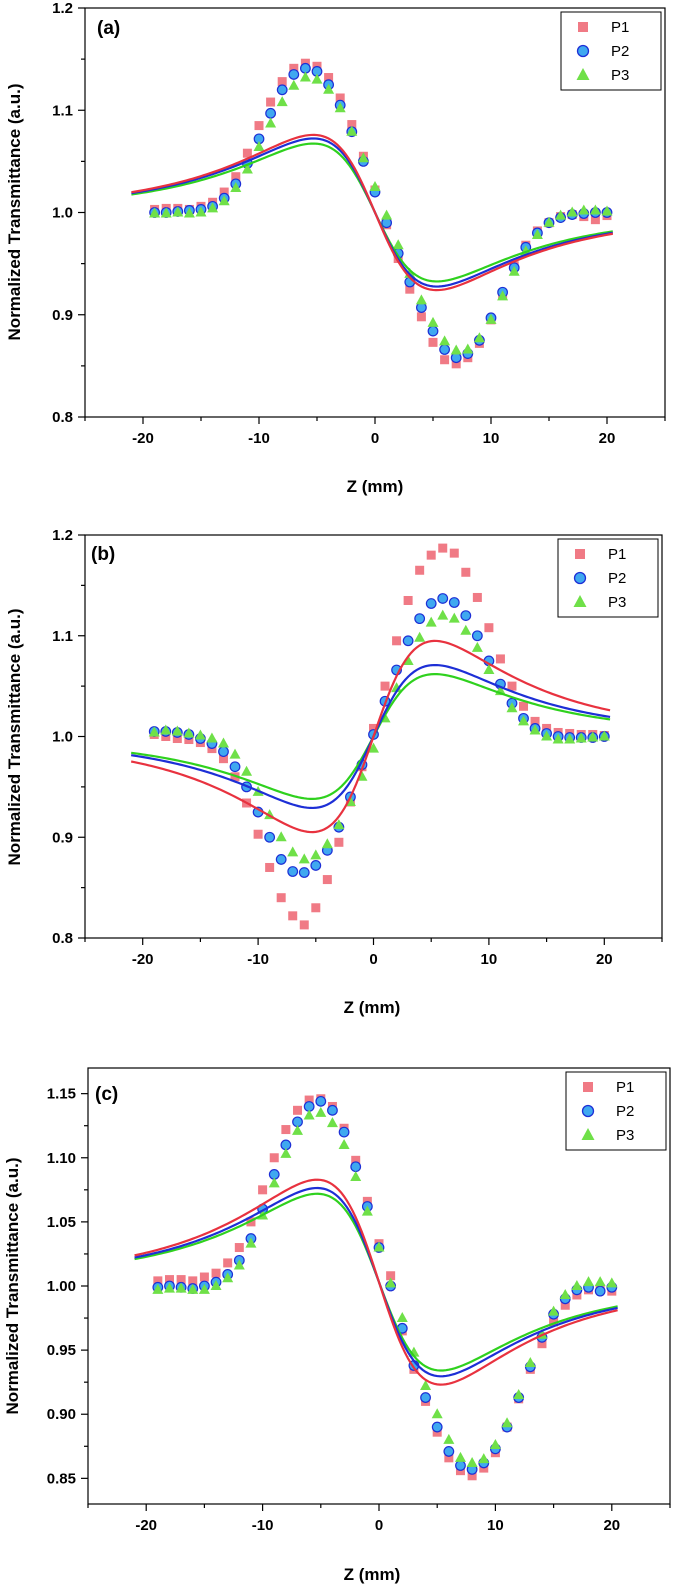  What do you see at coordinates (62, 417) in the screenshot?
I see `y-tick-label: 0.8` at bounding box center [62, 417].